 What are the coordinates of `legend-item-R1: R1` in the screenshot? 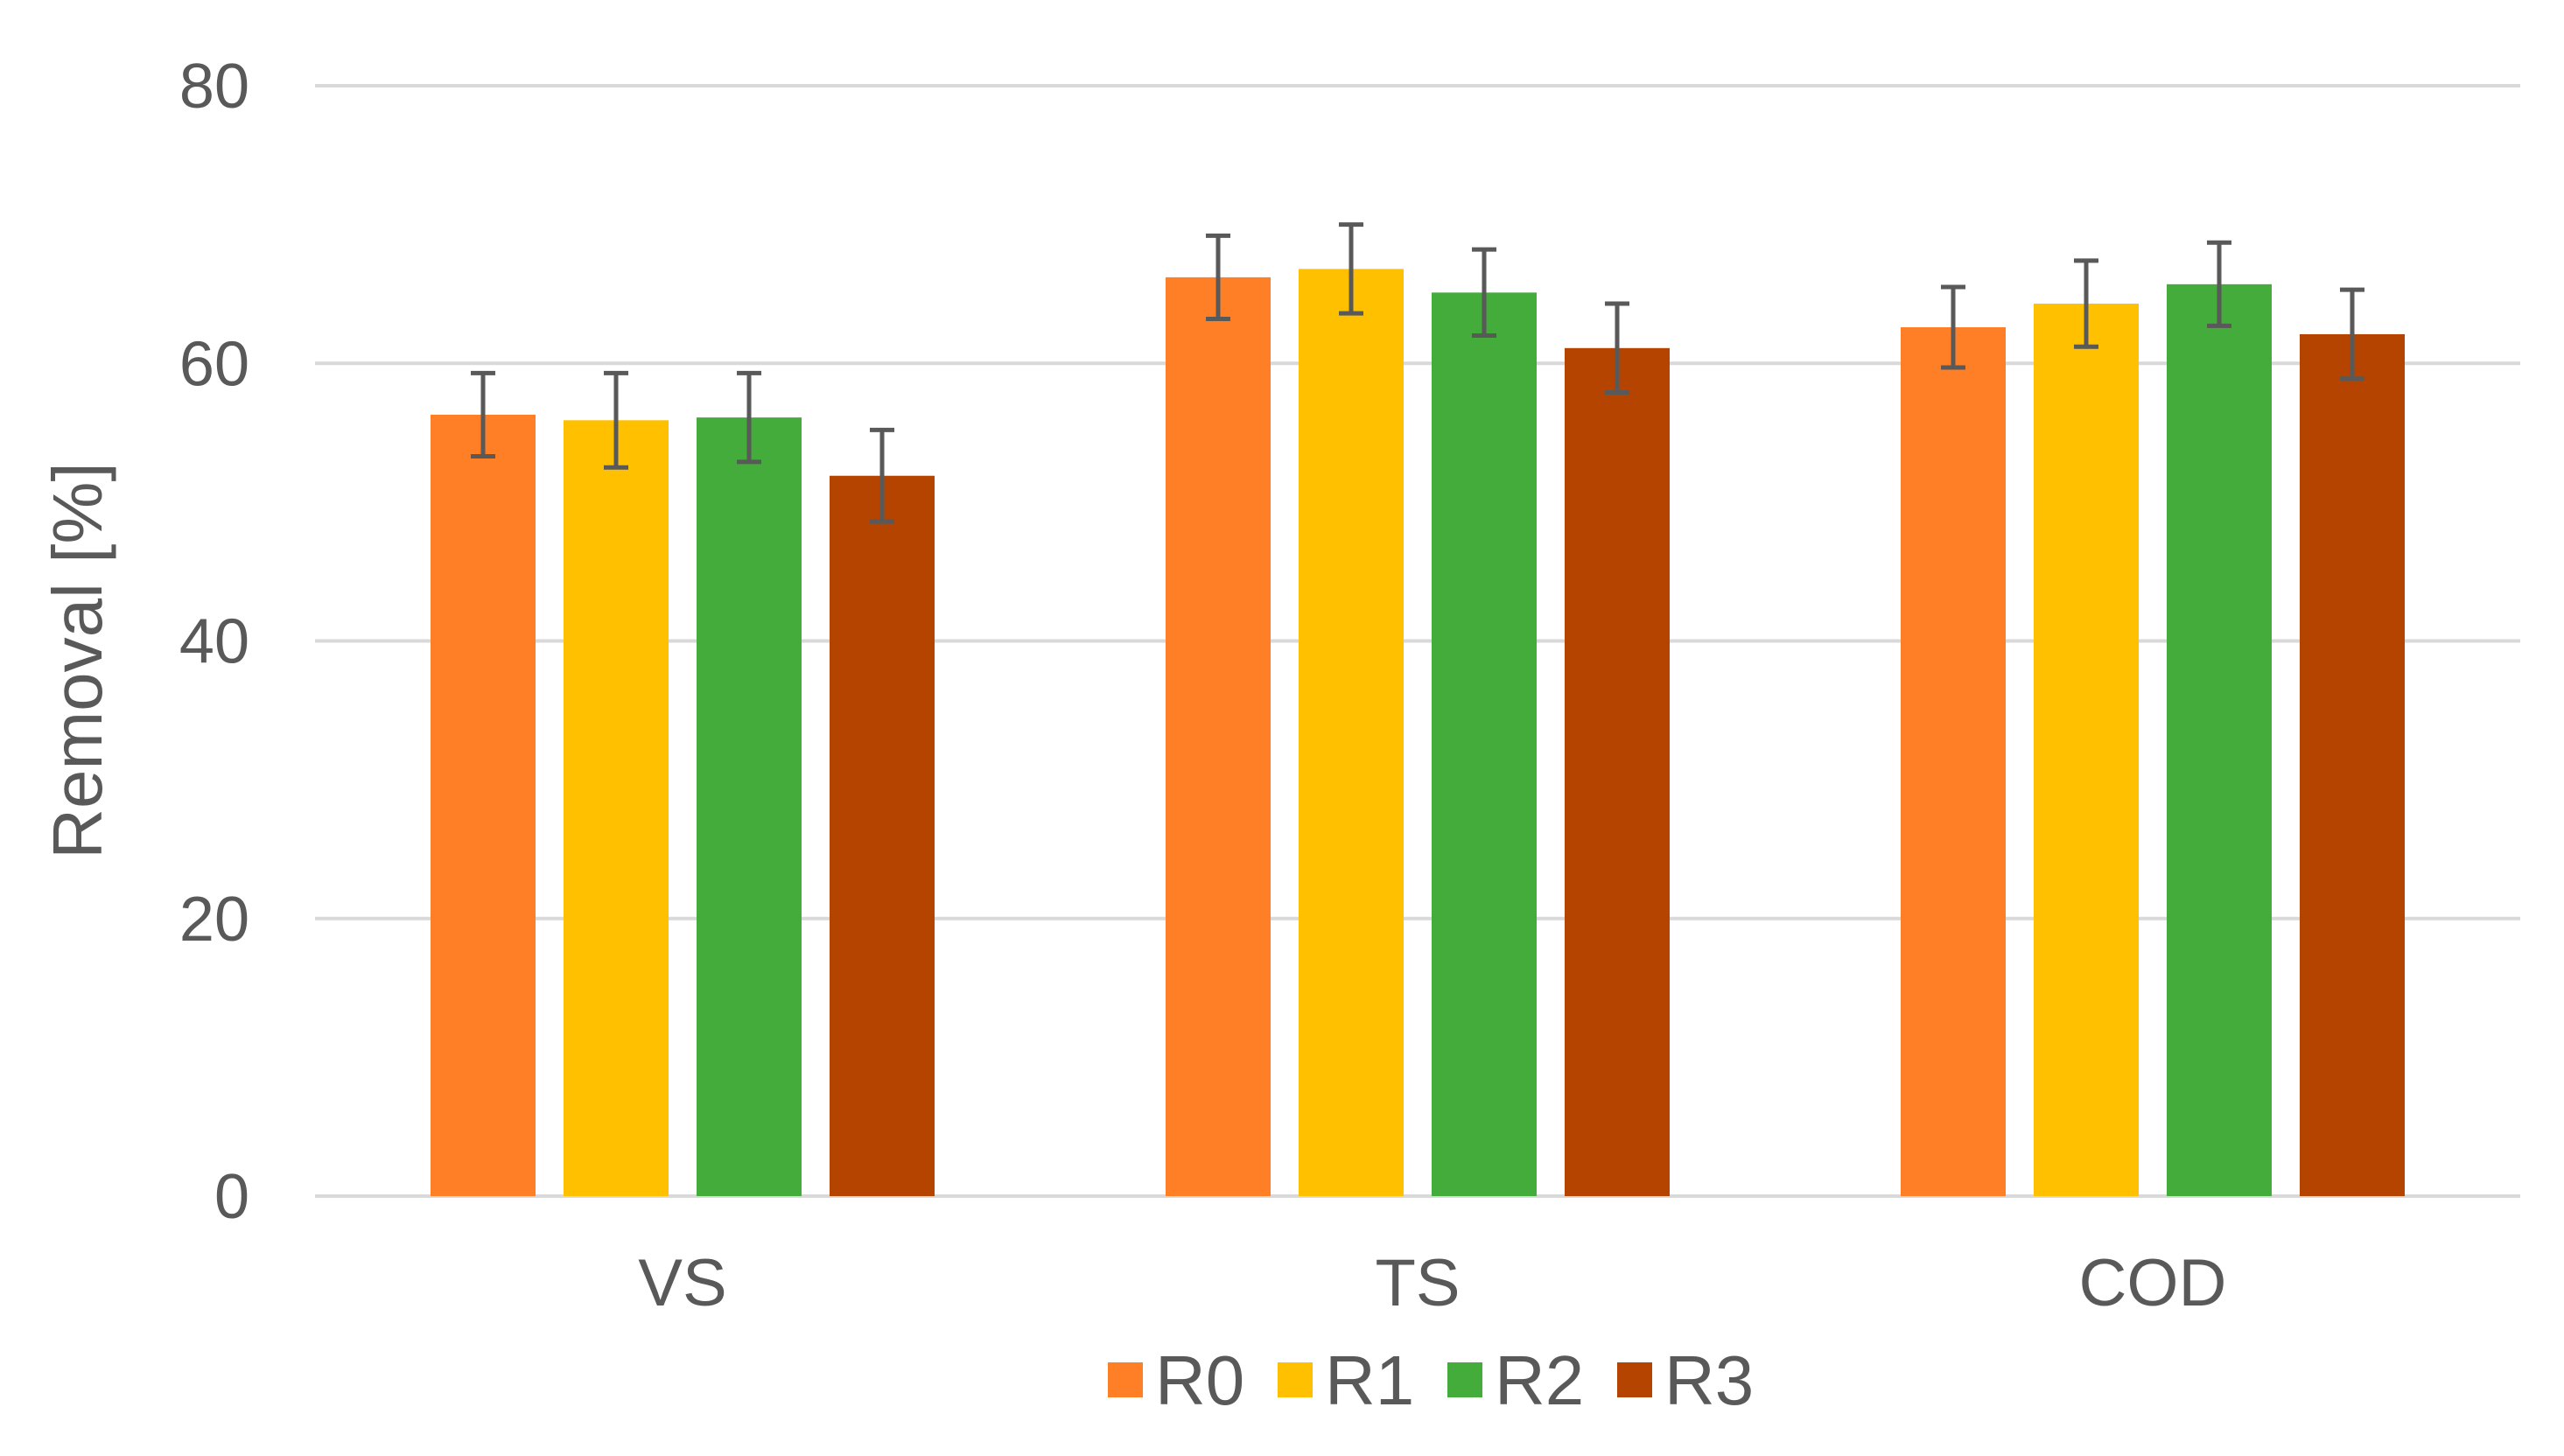 It's located at (1346, 1380).